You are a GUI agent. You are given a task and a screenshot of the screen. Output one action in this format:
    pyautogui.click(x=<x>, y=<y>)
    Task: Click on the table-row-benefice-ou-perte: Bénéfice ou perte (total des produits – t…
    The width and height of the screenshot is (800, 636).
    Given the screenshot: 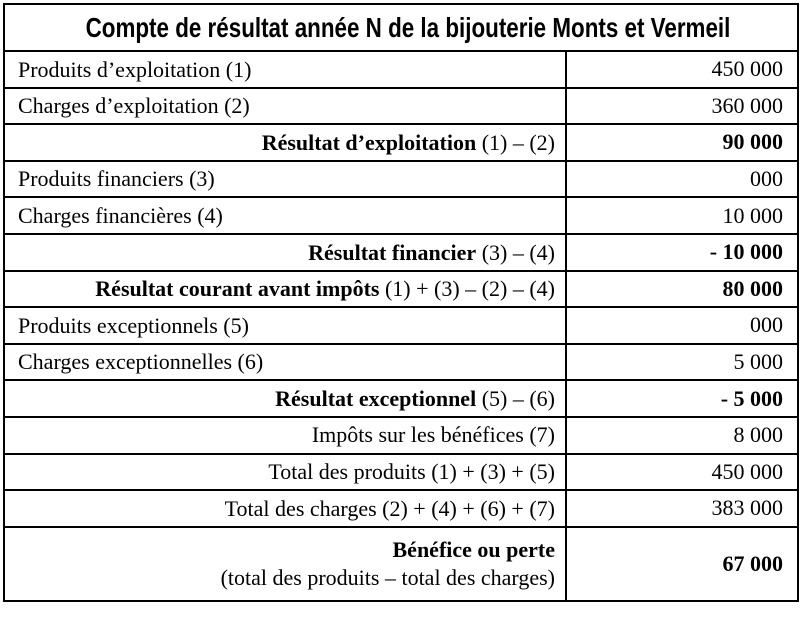 What is the action you would take?
    pyautogui.click(x=401, y=563)
    